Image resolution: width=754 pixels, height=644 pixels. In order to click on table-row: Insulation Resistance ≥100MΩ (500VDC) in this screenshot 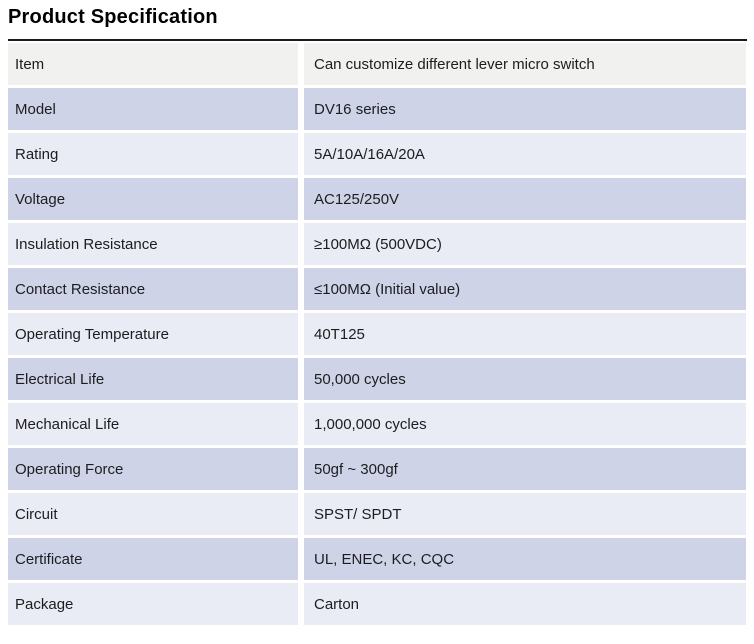, I will do `click(377, 244)`.